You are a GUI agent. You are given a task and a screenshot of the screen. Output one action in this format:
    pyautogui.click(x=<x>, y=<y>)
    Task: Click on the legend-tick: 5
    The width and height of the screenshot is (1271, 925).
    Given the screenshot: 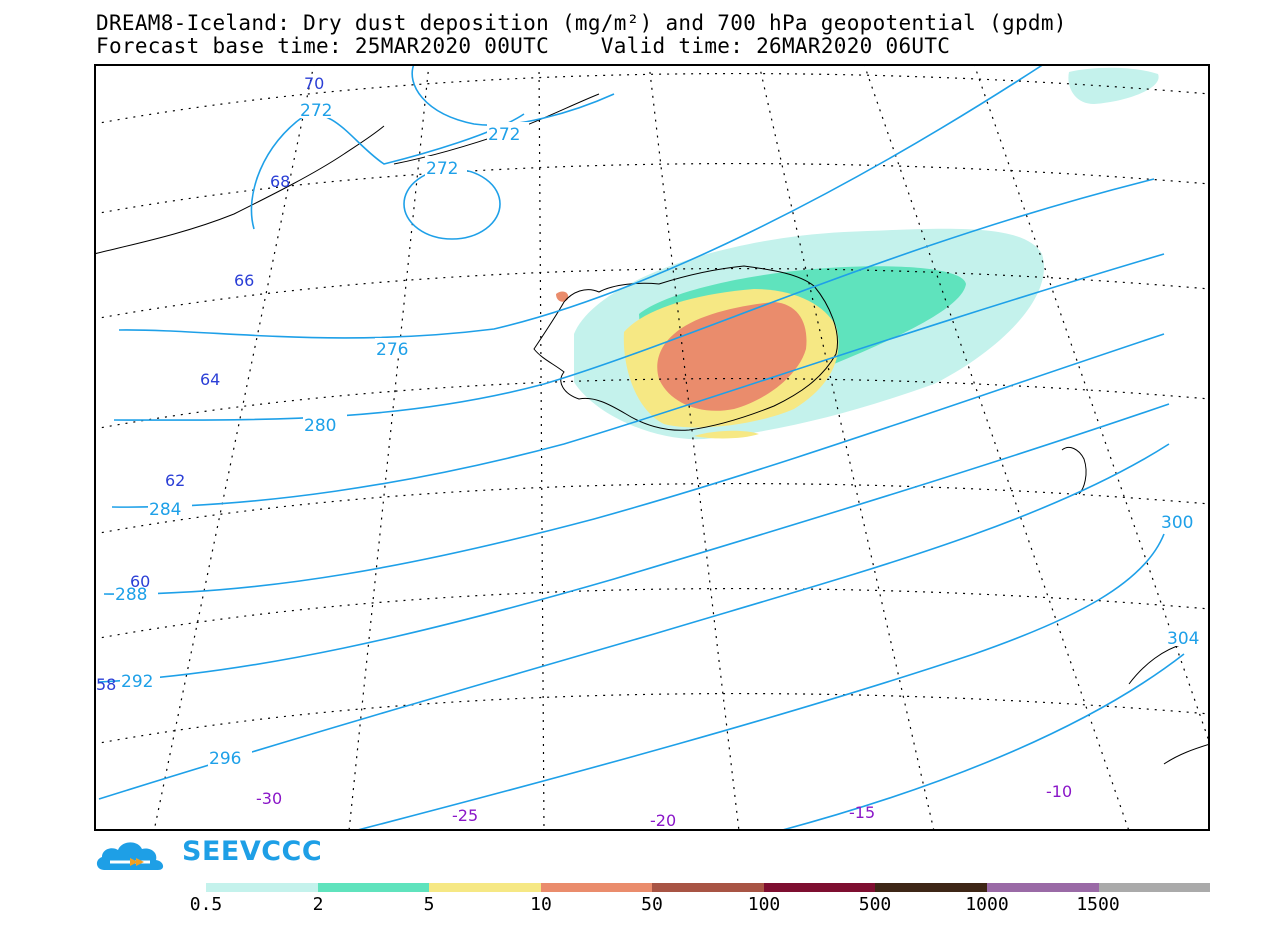 What is the action you would take?
    pyautogui.click(x=429, y=904)
    